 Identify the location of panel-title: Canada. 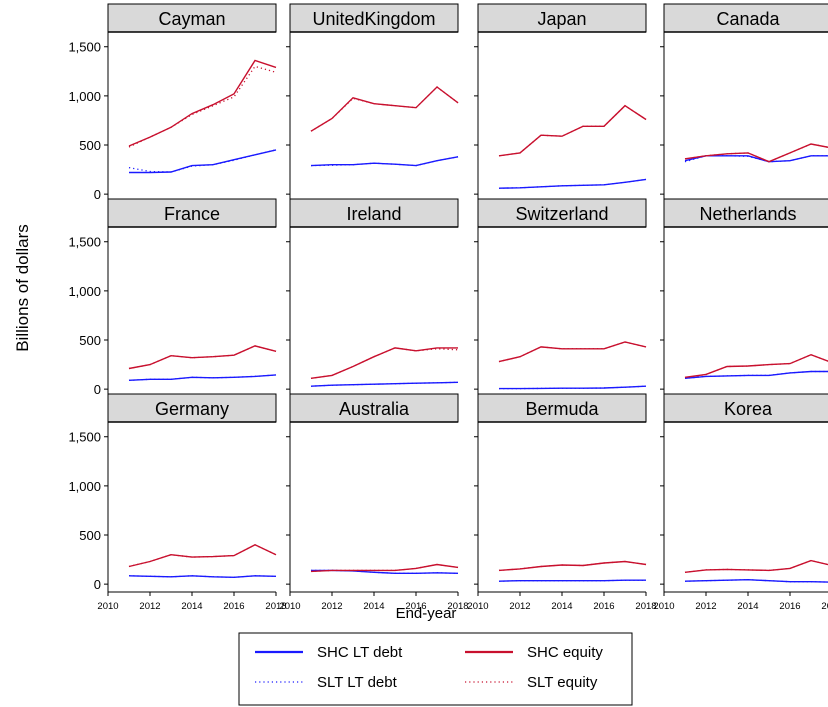
(748, 19).